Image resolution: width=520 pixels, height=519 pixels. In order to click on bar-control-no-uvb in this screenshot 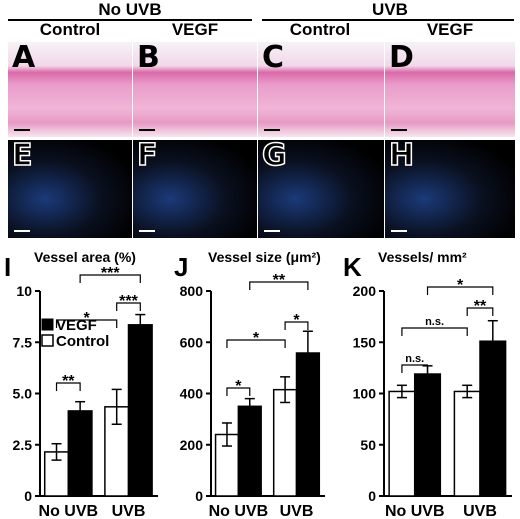, I will do `click(402, 443)`.